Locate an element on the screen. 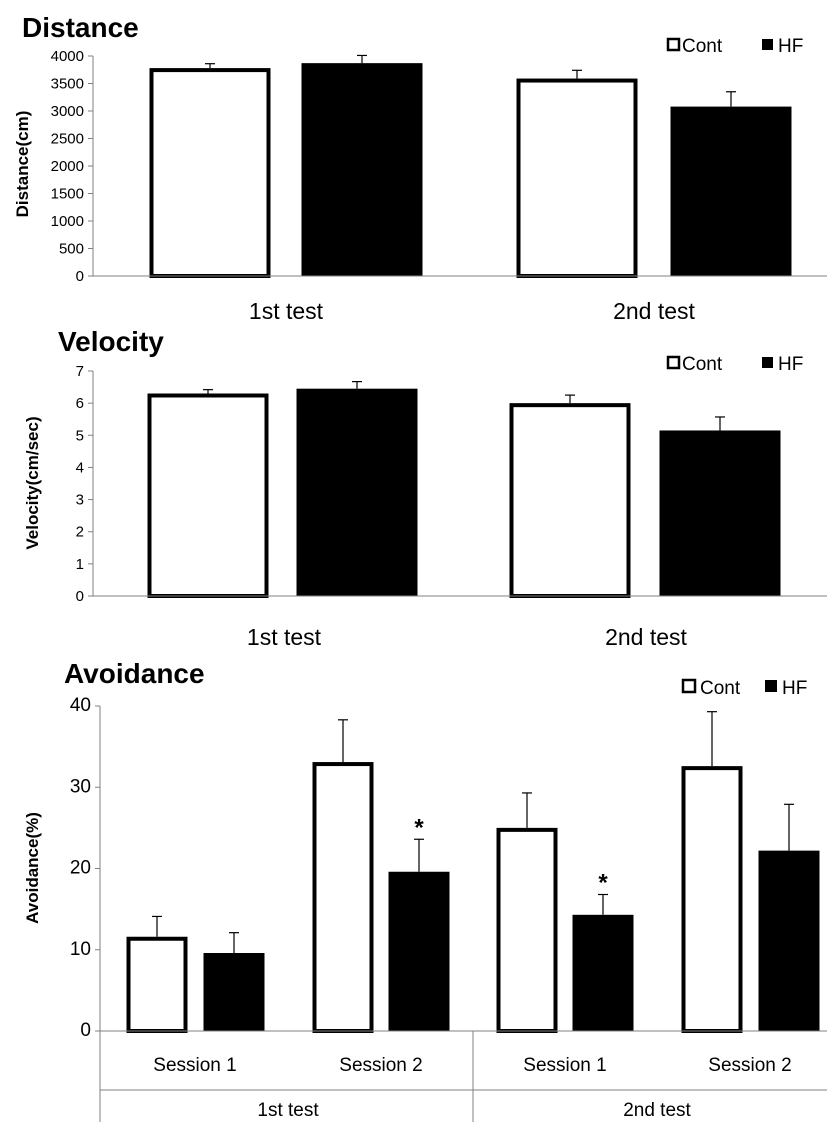 The image size is (827, 1122). y-tick-label: 3500 is located at coordinates (67, 84).